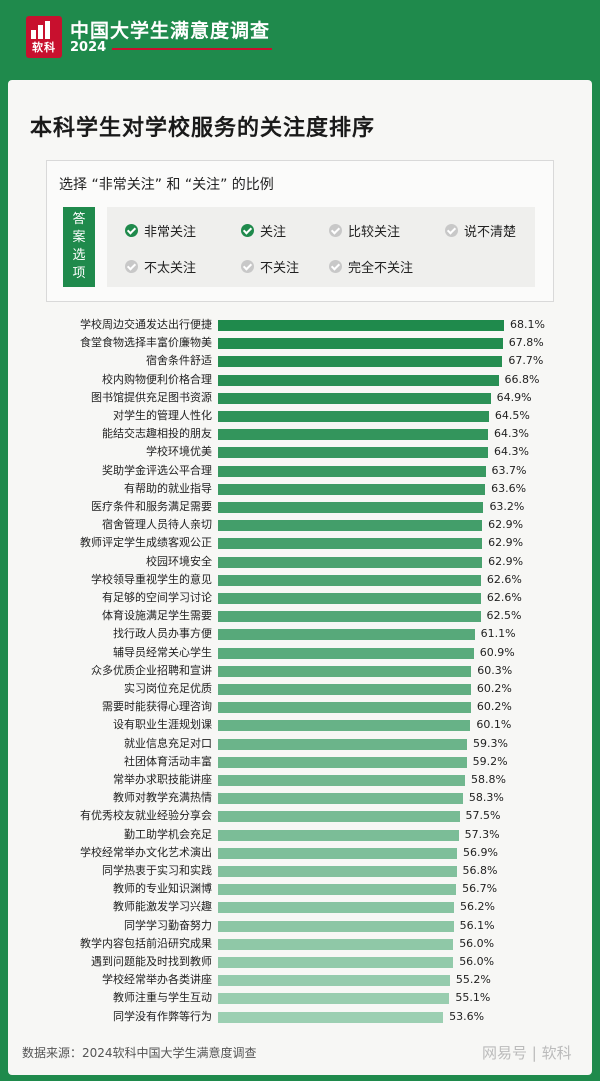 Image resolution: width=600 pixels, height=1081 pixels. I want to click on bar-row: 食堂食物选择丰富价廉物美 67.8%, so click(300, 343).